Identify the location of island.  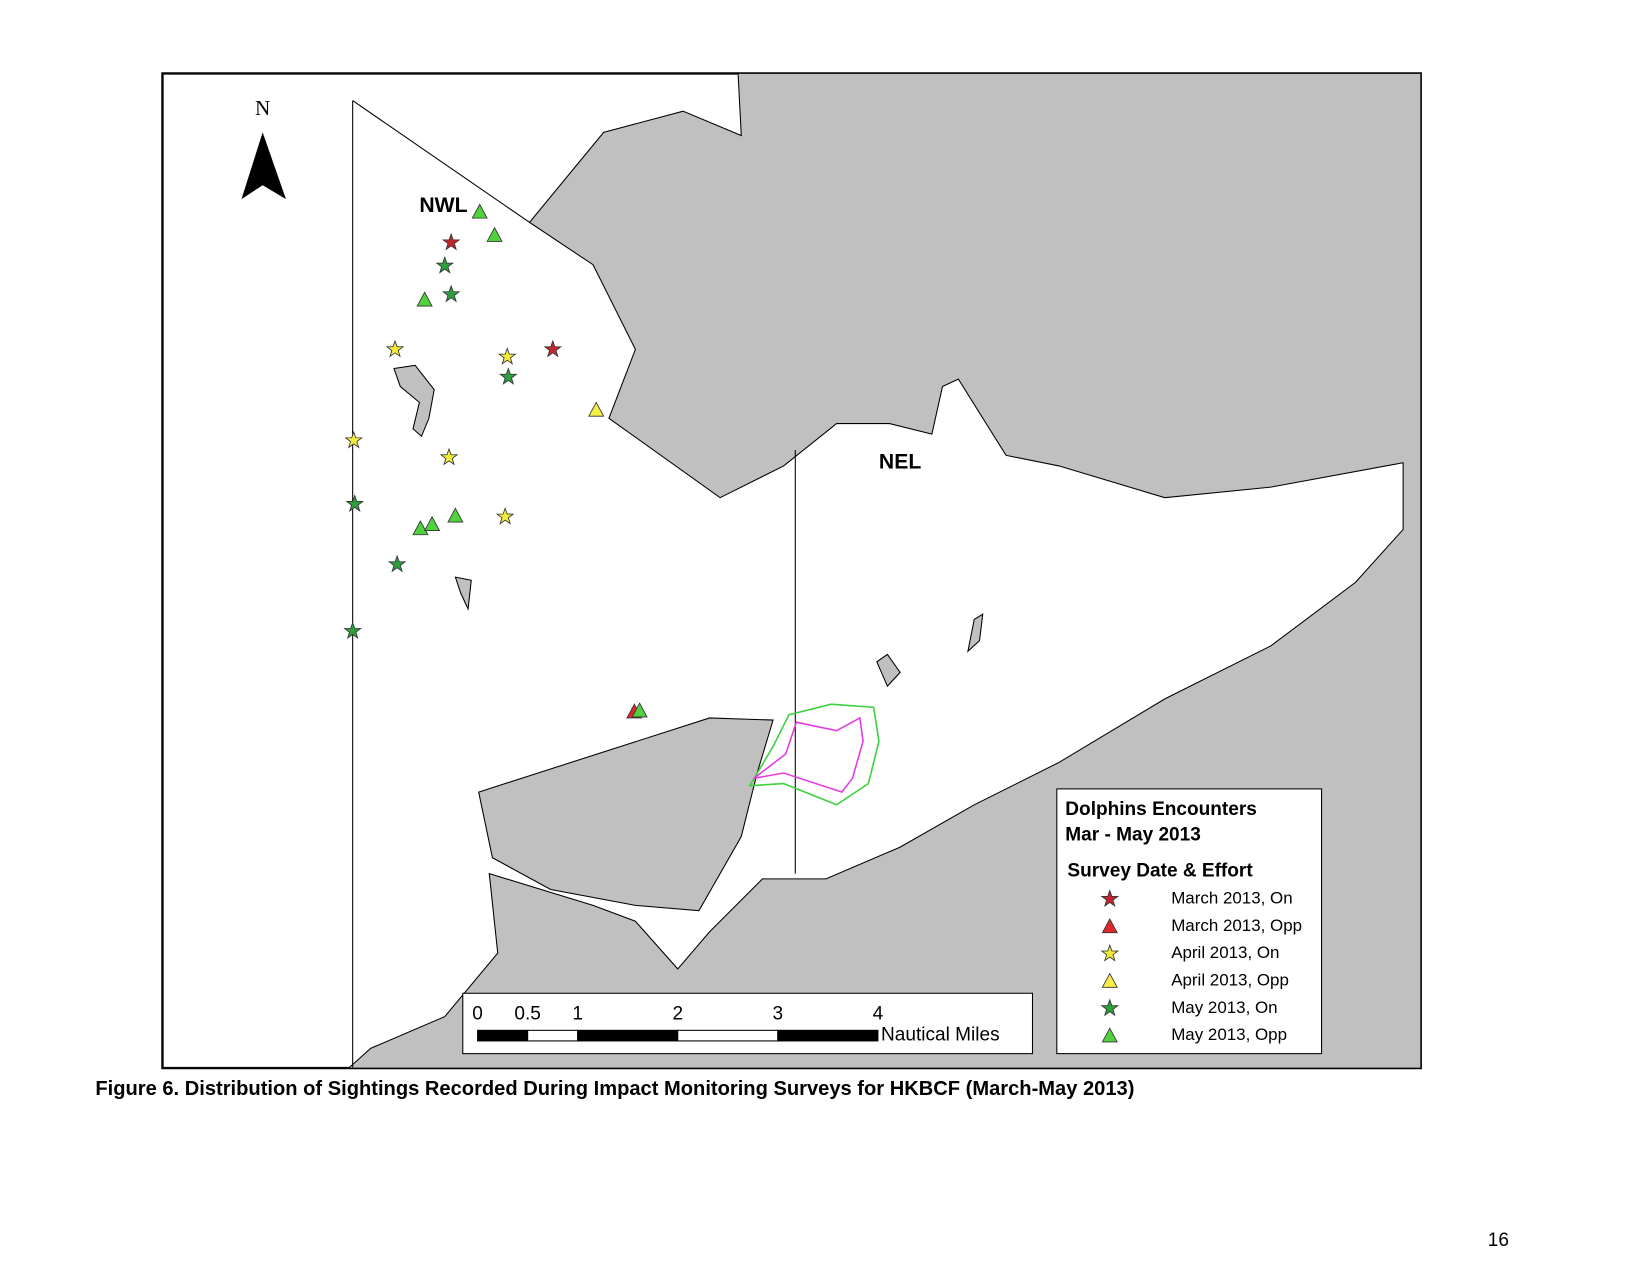
(626, 814).